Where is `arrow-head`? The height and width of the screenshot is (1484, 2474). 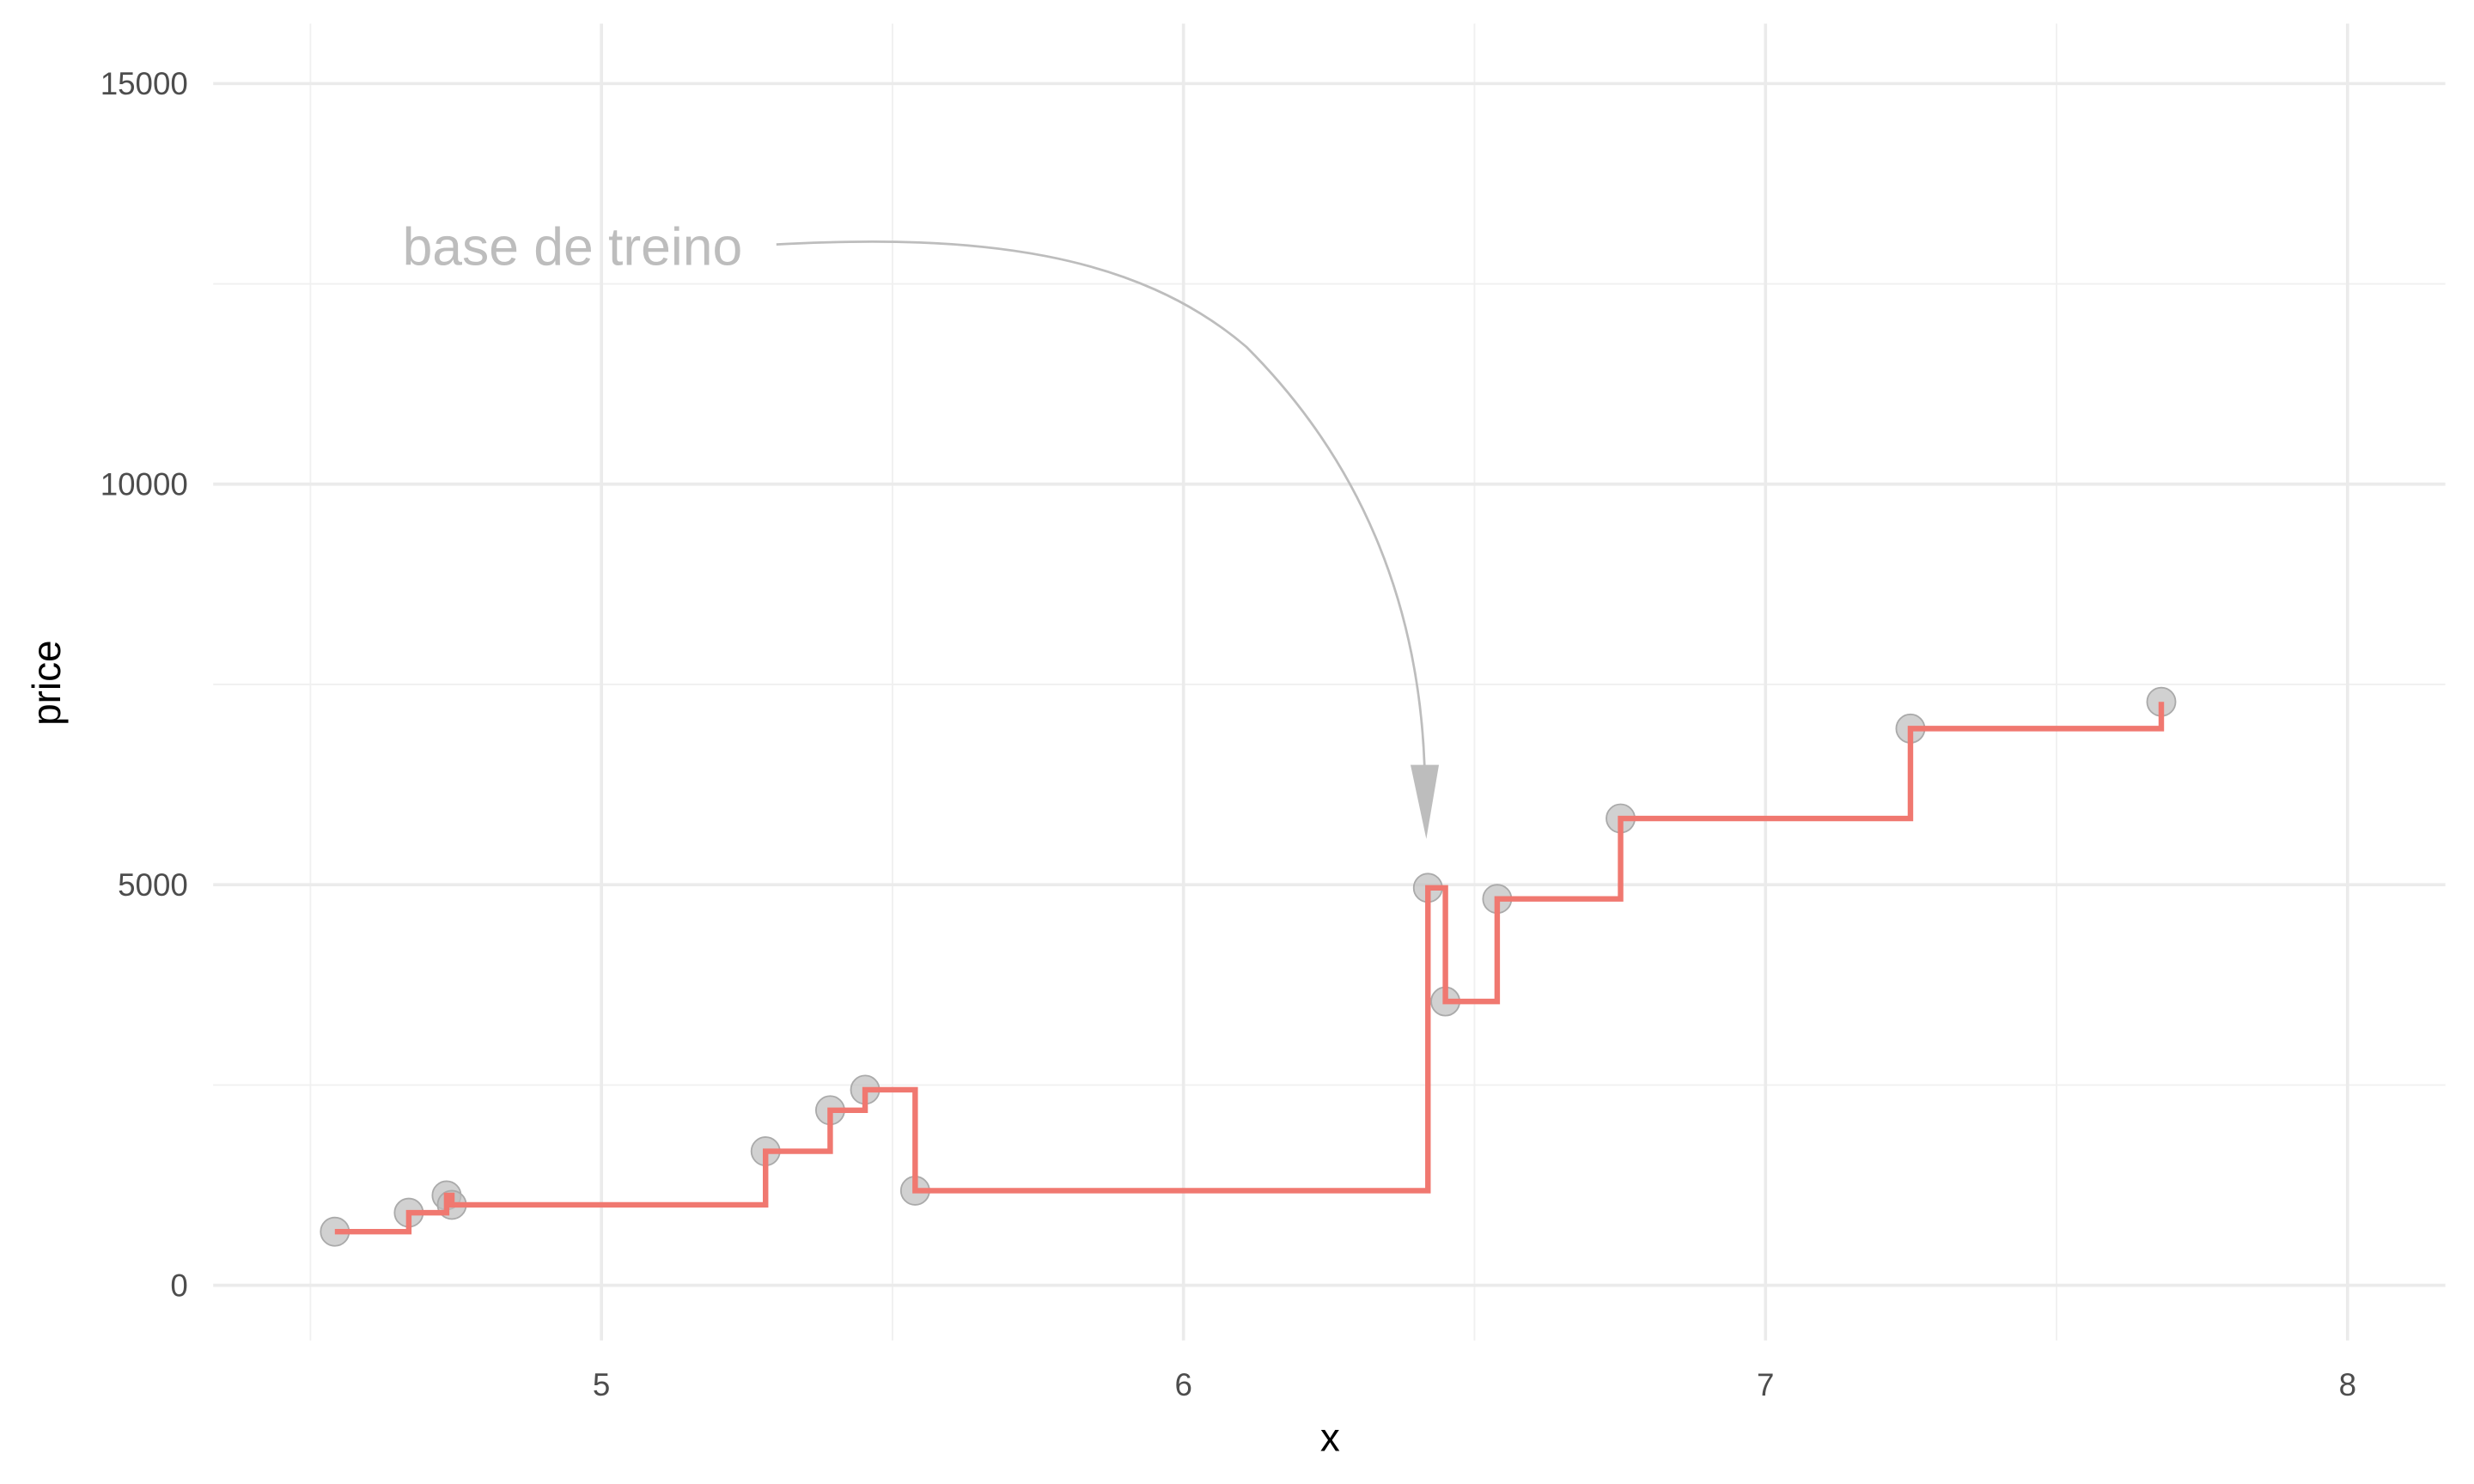 arrow-head is located at coordinates (1425, 802).